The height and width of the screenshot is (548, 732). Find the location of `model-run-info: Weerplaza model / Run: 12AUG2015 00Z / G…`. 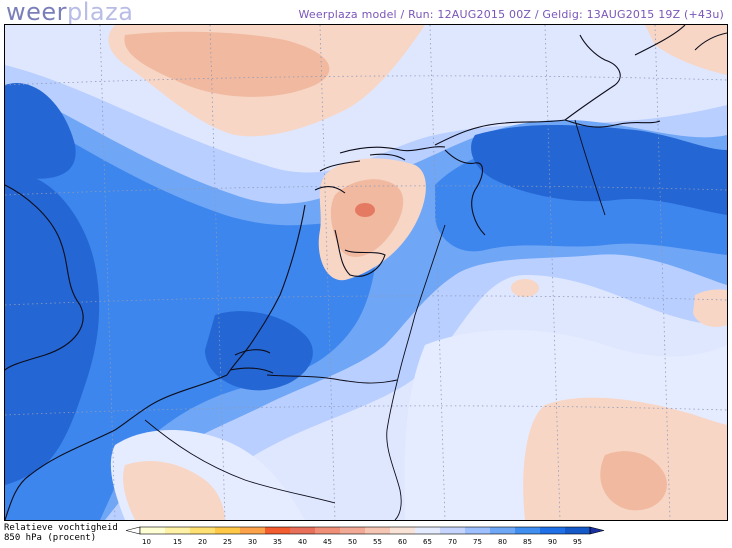

model-run-info: Weerplaza model / Run: 12AUG2015 00Z / G… is located at coordinates (511, 14).